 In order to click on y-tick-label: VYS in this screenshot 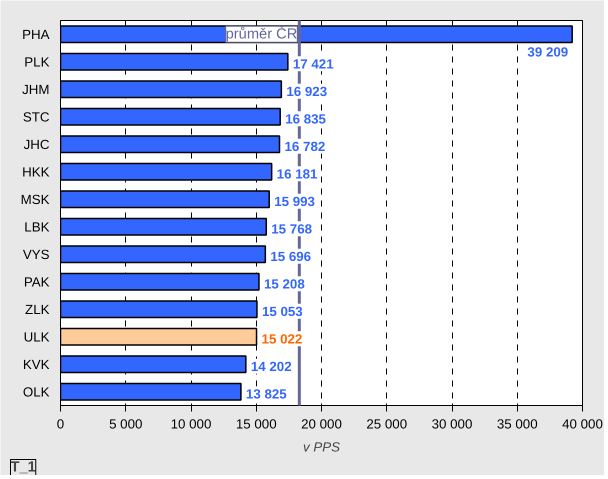, I will do `click(36, 254)`.